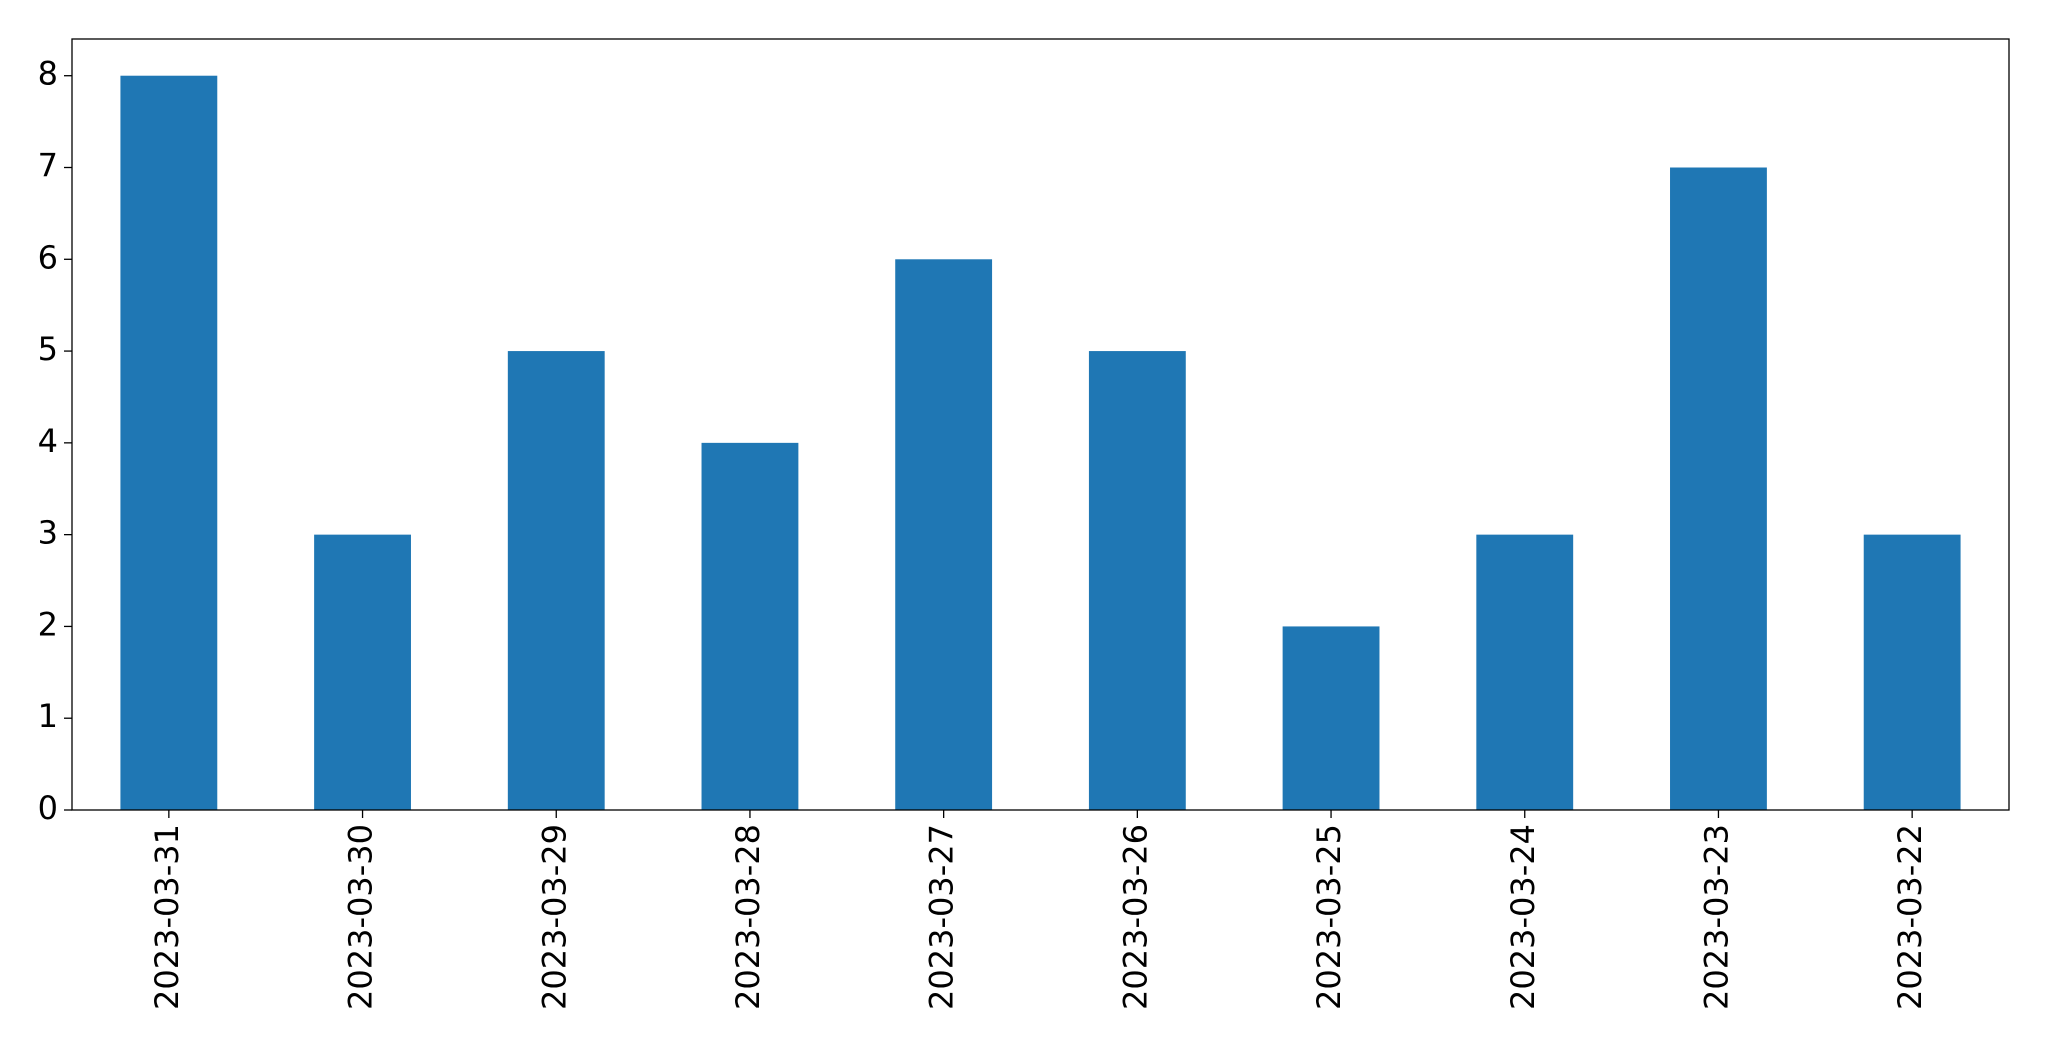 Image resolution: width=2049 pixels, height=1061 pixels. What do you see at coordinates (48, 349) in the screenshot?
I see `y-tick-label: 5` at bounding box center [48, 349].